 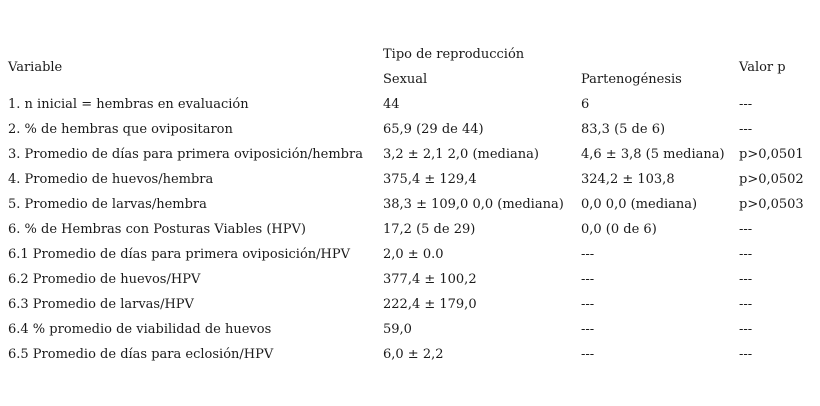 What do you see at coordinates (762, 67) in the screenshot?
I see `header-p-value: Valor p` at bounding box center [762, 67].